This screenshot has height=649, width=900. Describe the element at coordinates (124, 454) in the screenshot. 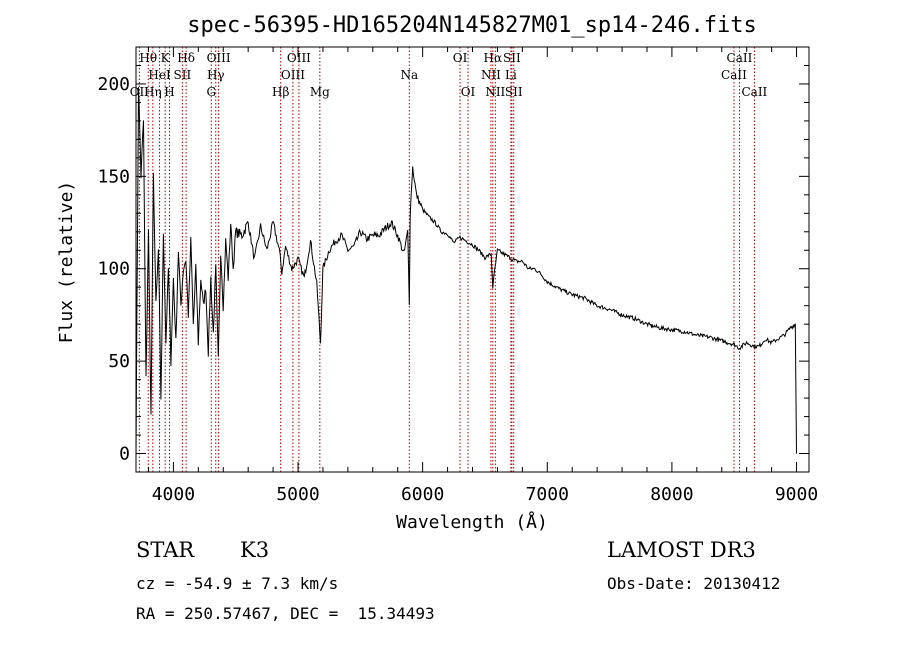

I see `y-tick-label: 0` at that location.